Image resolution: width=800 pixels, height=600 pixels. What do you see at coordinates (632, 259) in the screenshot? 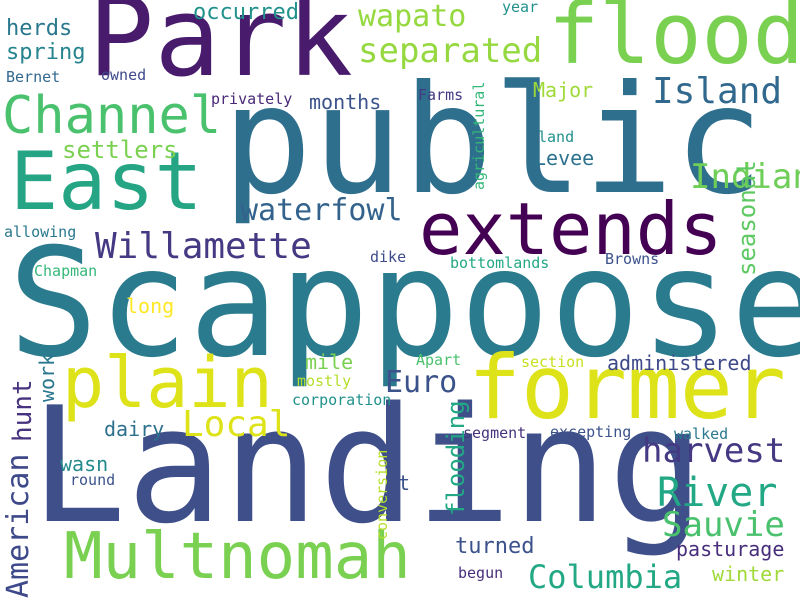
I see `word-browns: Browns` at bounding box center [632, 259].